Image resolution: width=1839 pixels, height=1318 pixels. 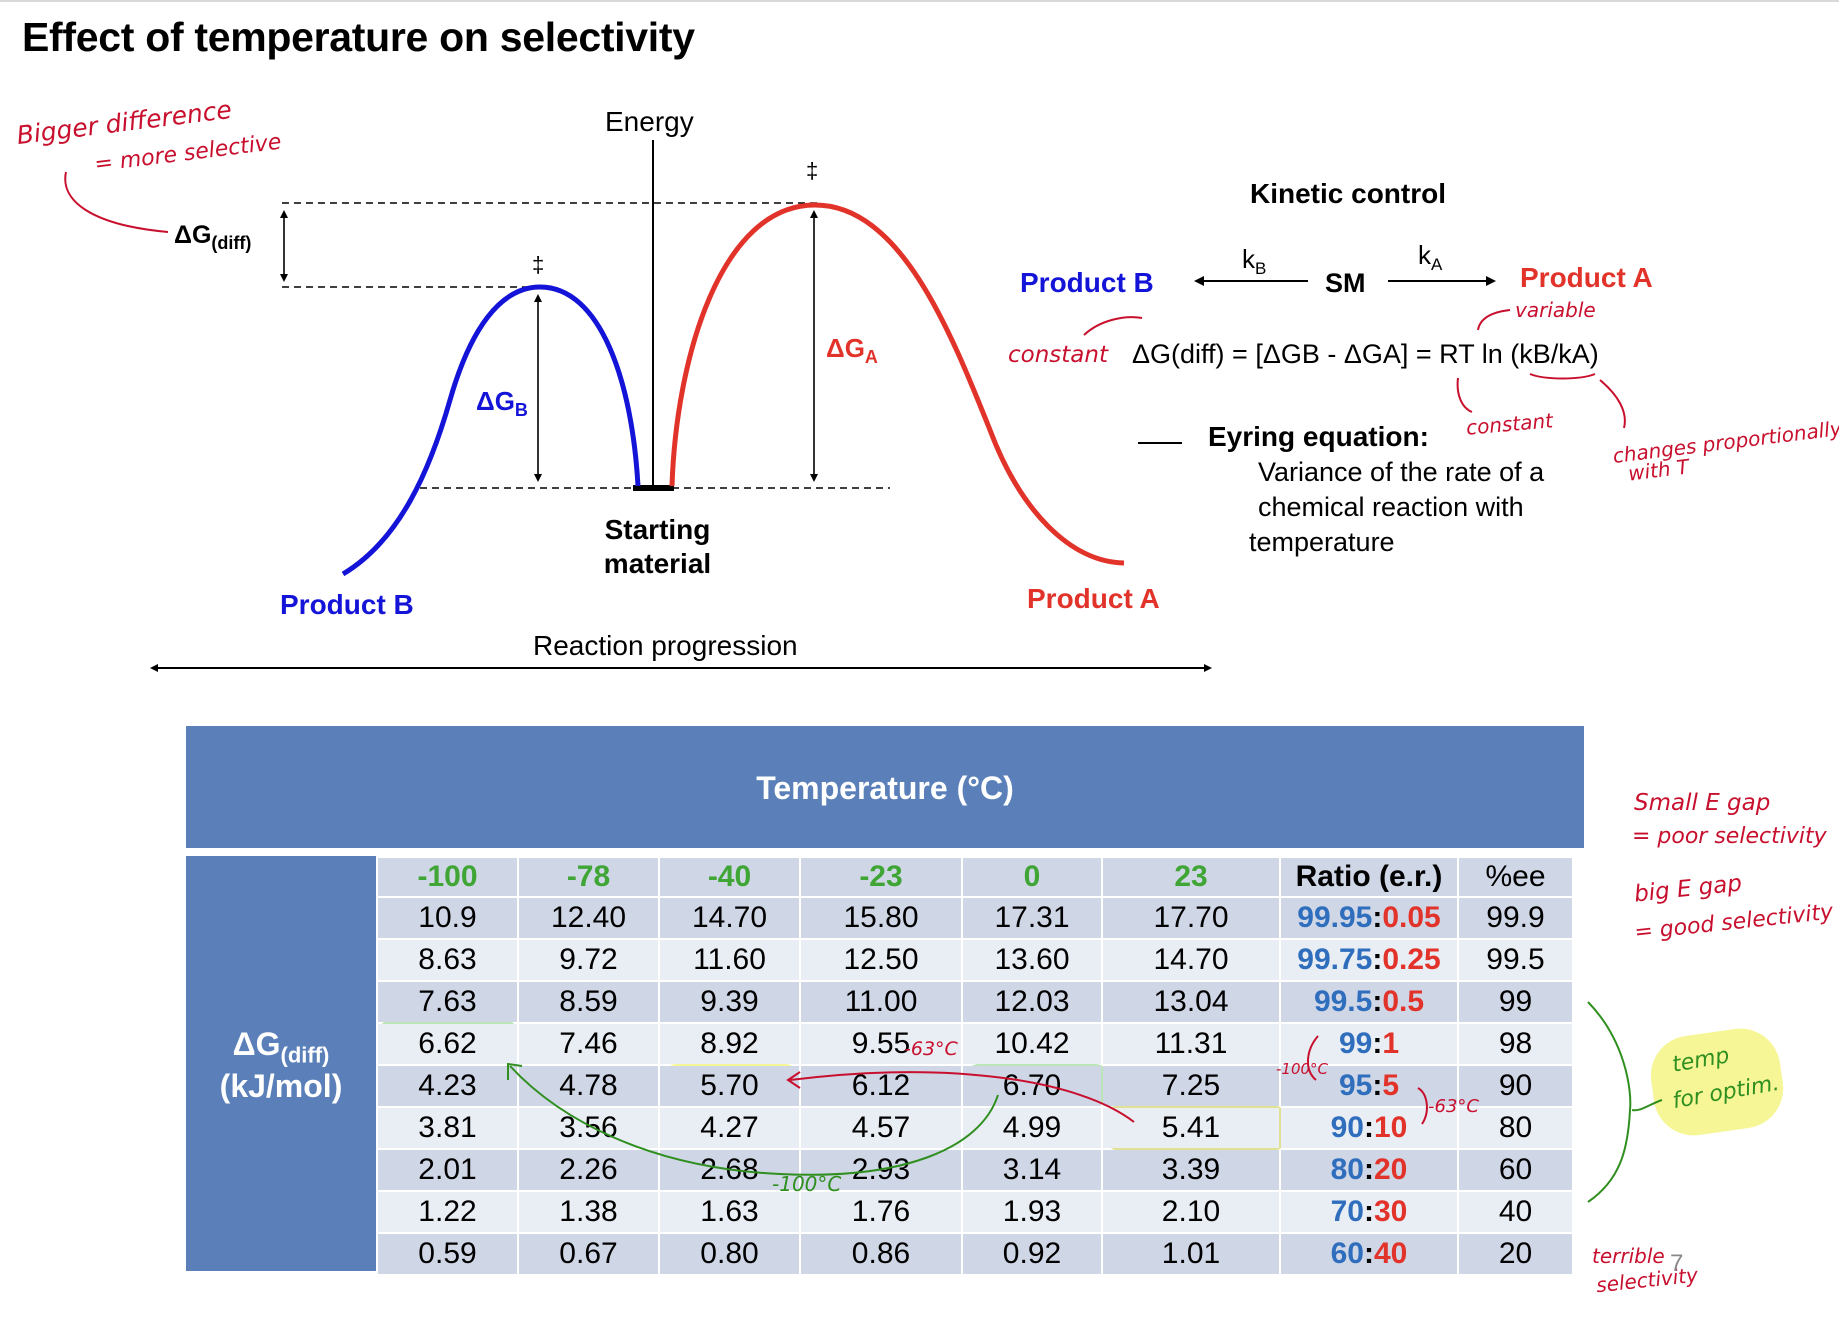 I want to click on dg-cell: 10.9, so click(x=447, y=918).